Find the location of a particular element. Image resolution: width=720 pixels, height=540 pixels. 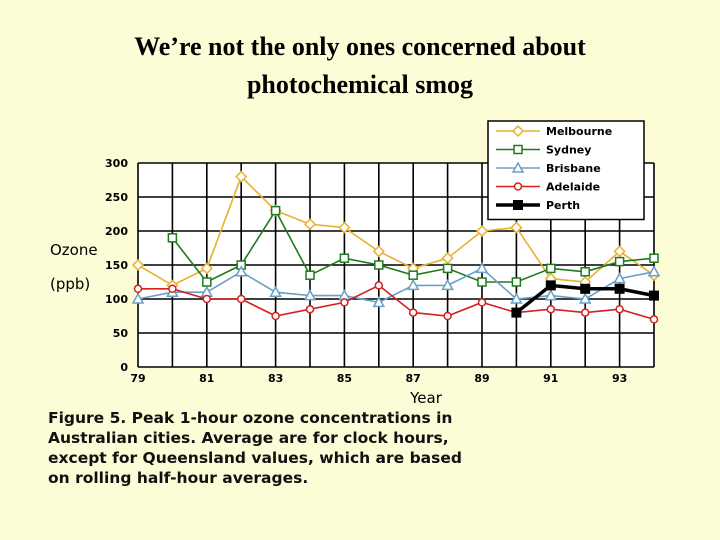

y-axis-label: Ozone is located at coordinates (74, 250).